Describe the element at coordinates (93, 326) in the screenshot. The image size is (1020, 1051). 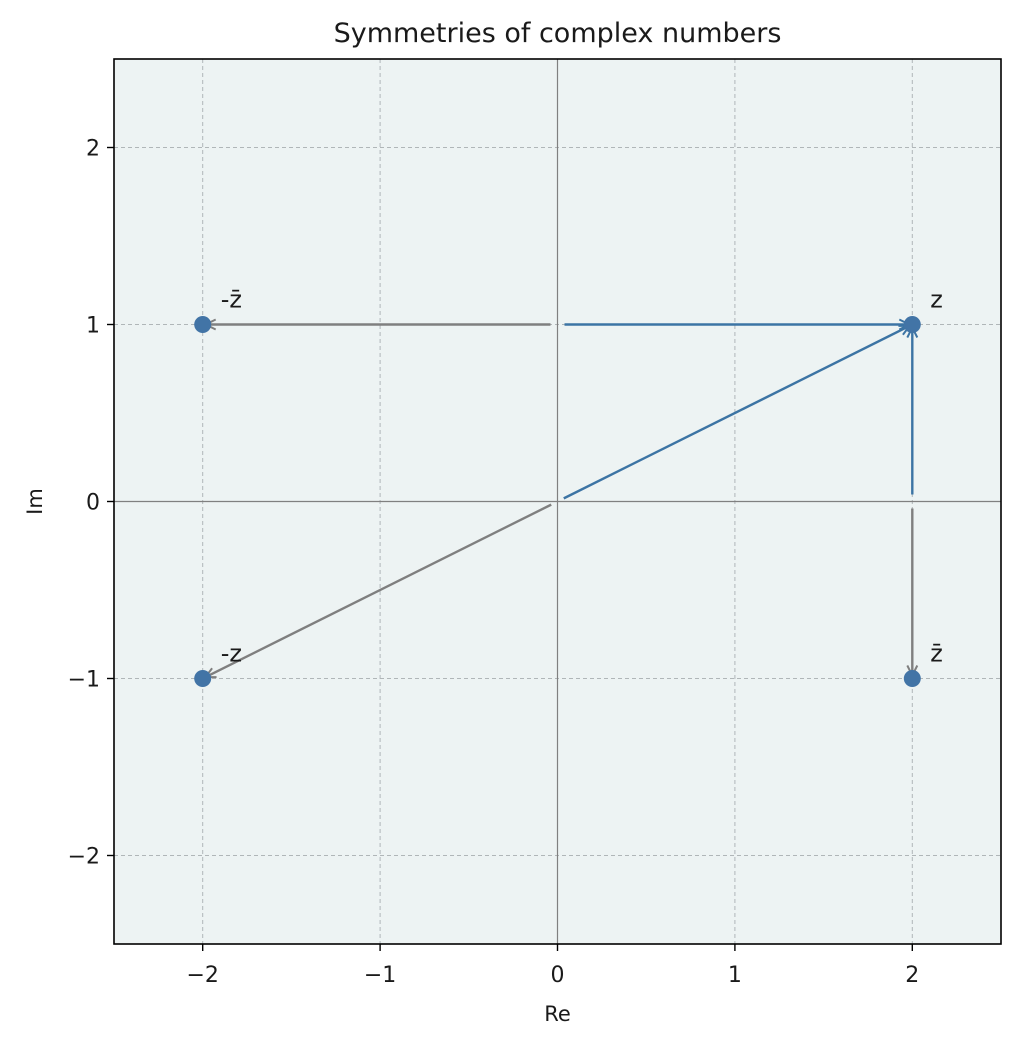
I see `y-tick-label: 1` at that location.